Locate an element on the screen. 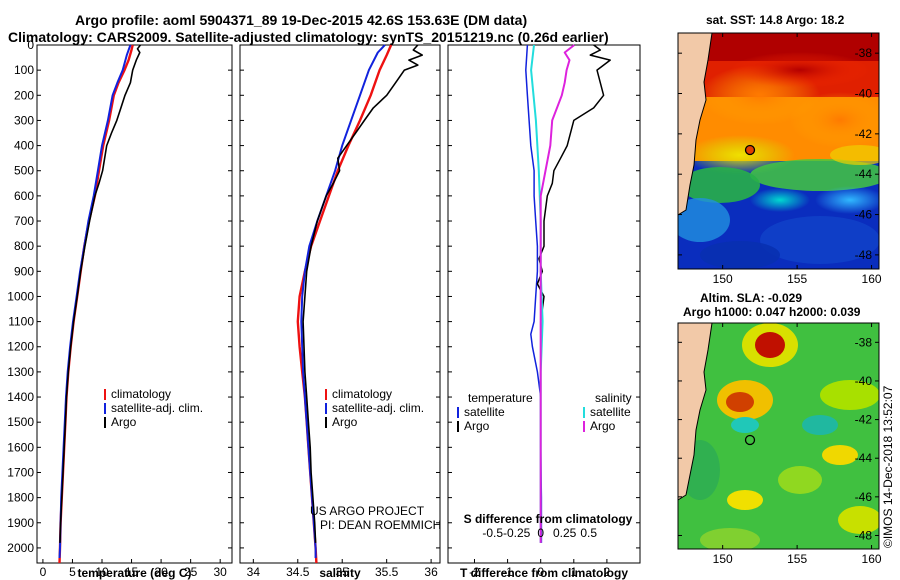  difference-secondary-tick-label: 0.25 is located at coordinates (565, 533).